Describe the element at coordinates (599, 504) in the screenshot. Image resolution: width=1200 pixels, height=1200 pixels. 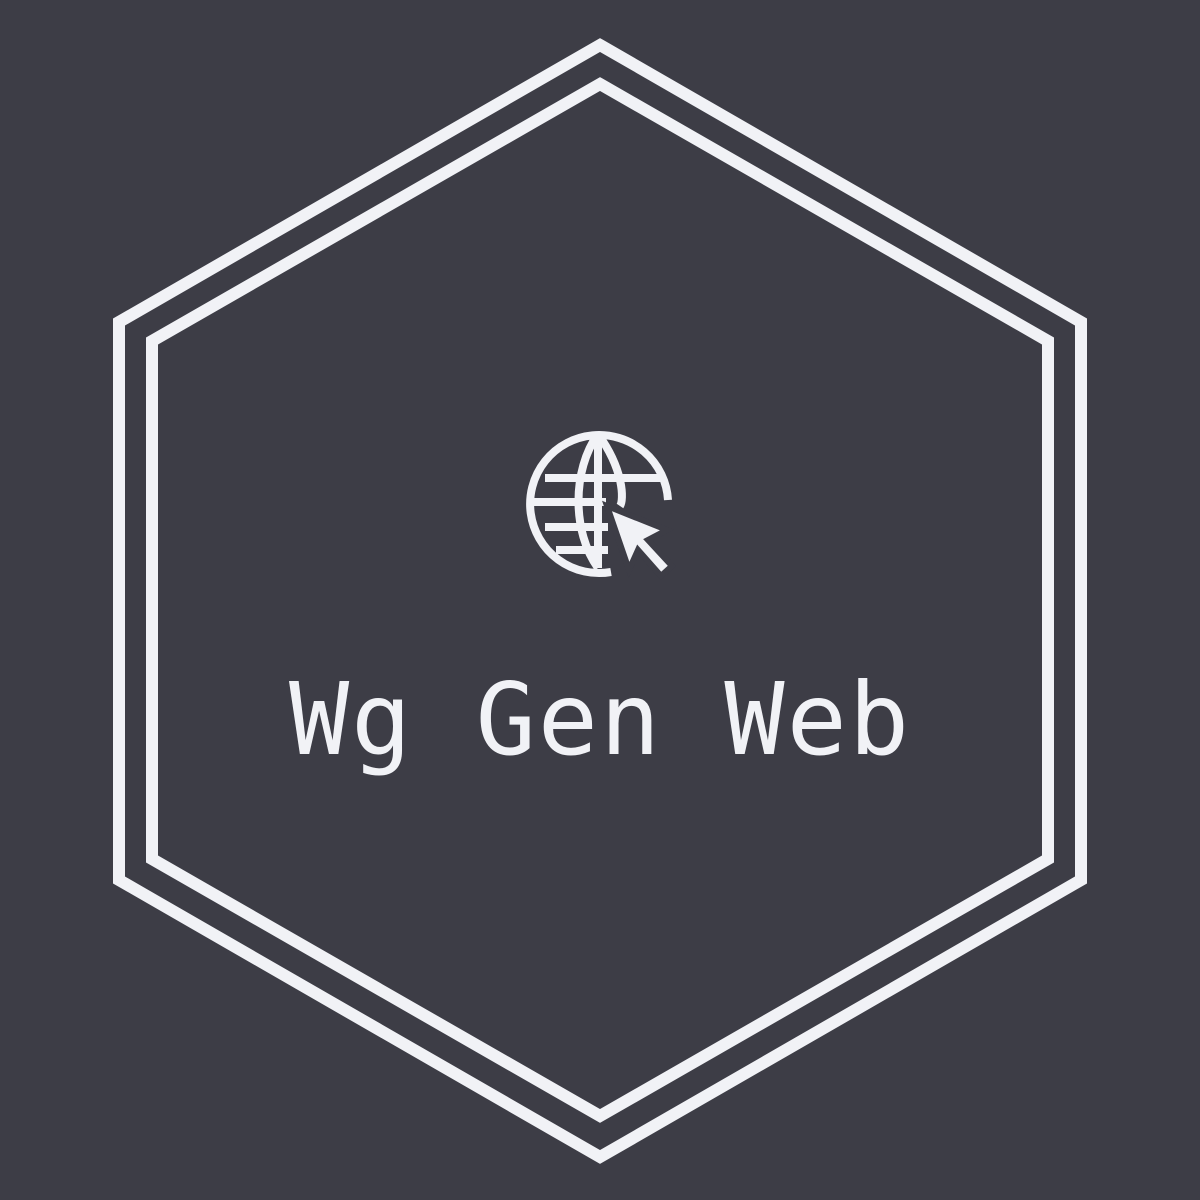
I see `globe-cursor-icon` at that location.